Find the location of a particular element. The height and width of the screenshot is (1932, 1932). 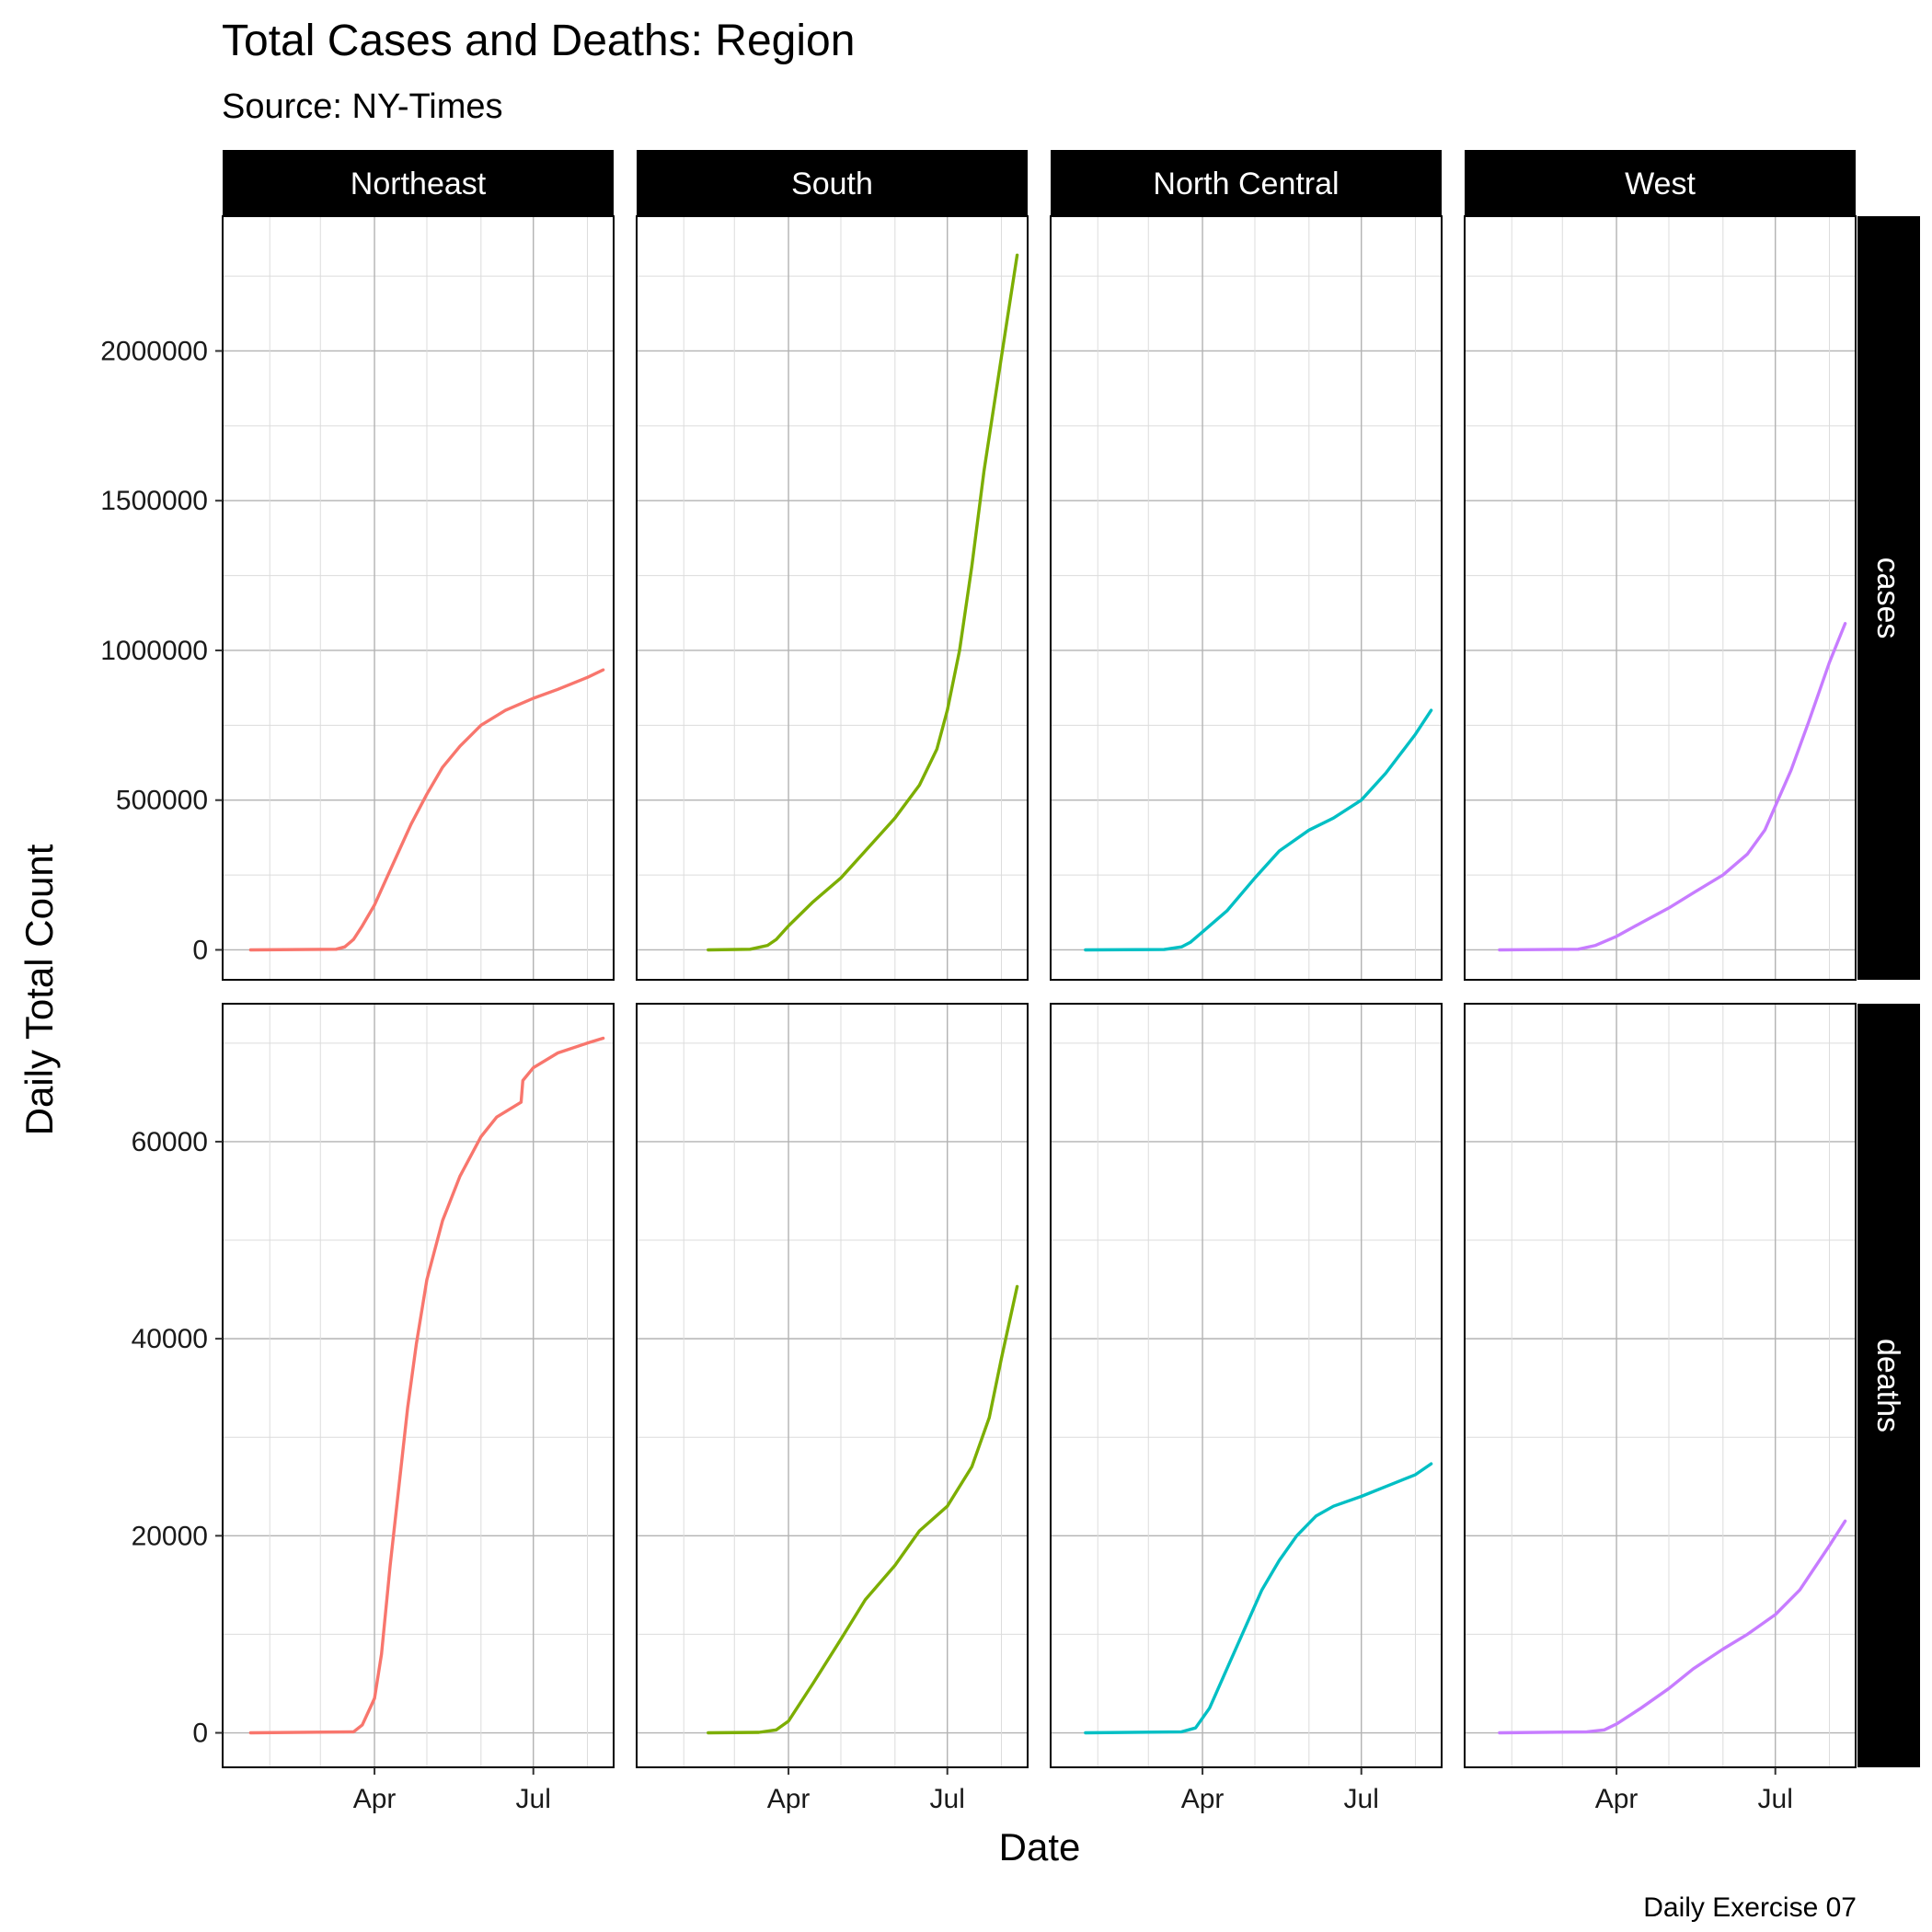

y-tick-label: 1500000 is located at coordinates (154, 501).